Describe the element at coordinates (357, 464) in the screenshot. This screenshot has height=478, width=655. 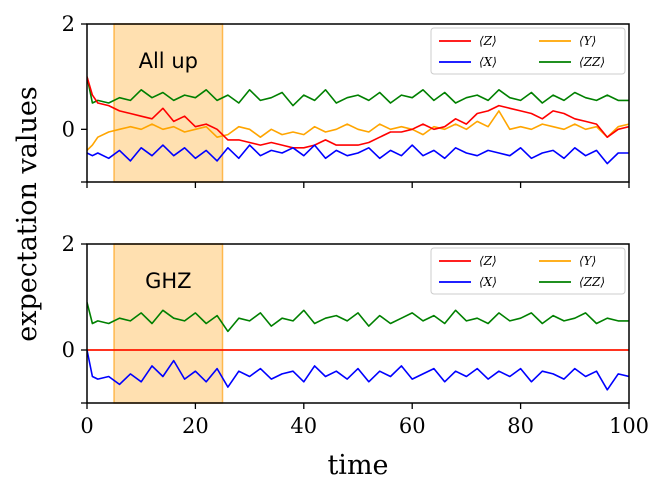
I see `x-axis-label: time` at that location.